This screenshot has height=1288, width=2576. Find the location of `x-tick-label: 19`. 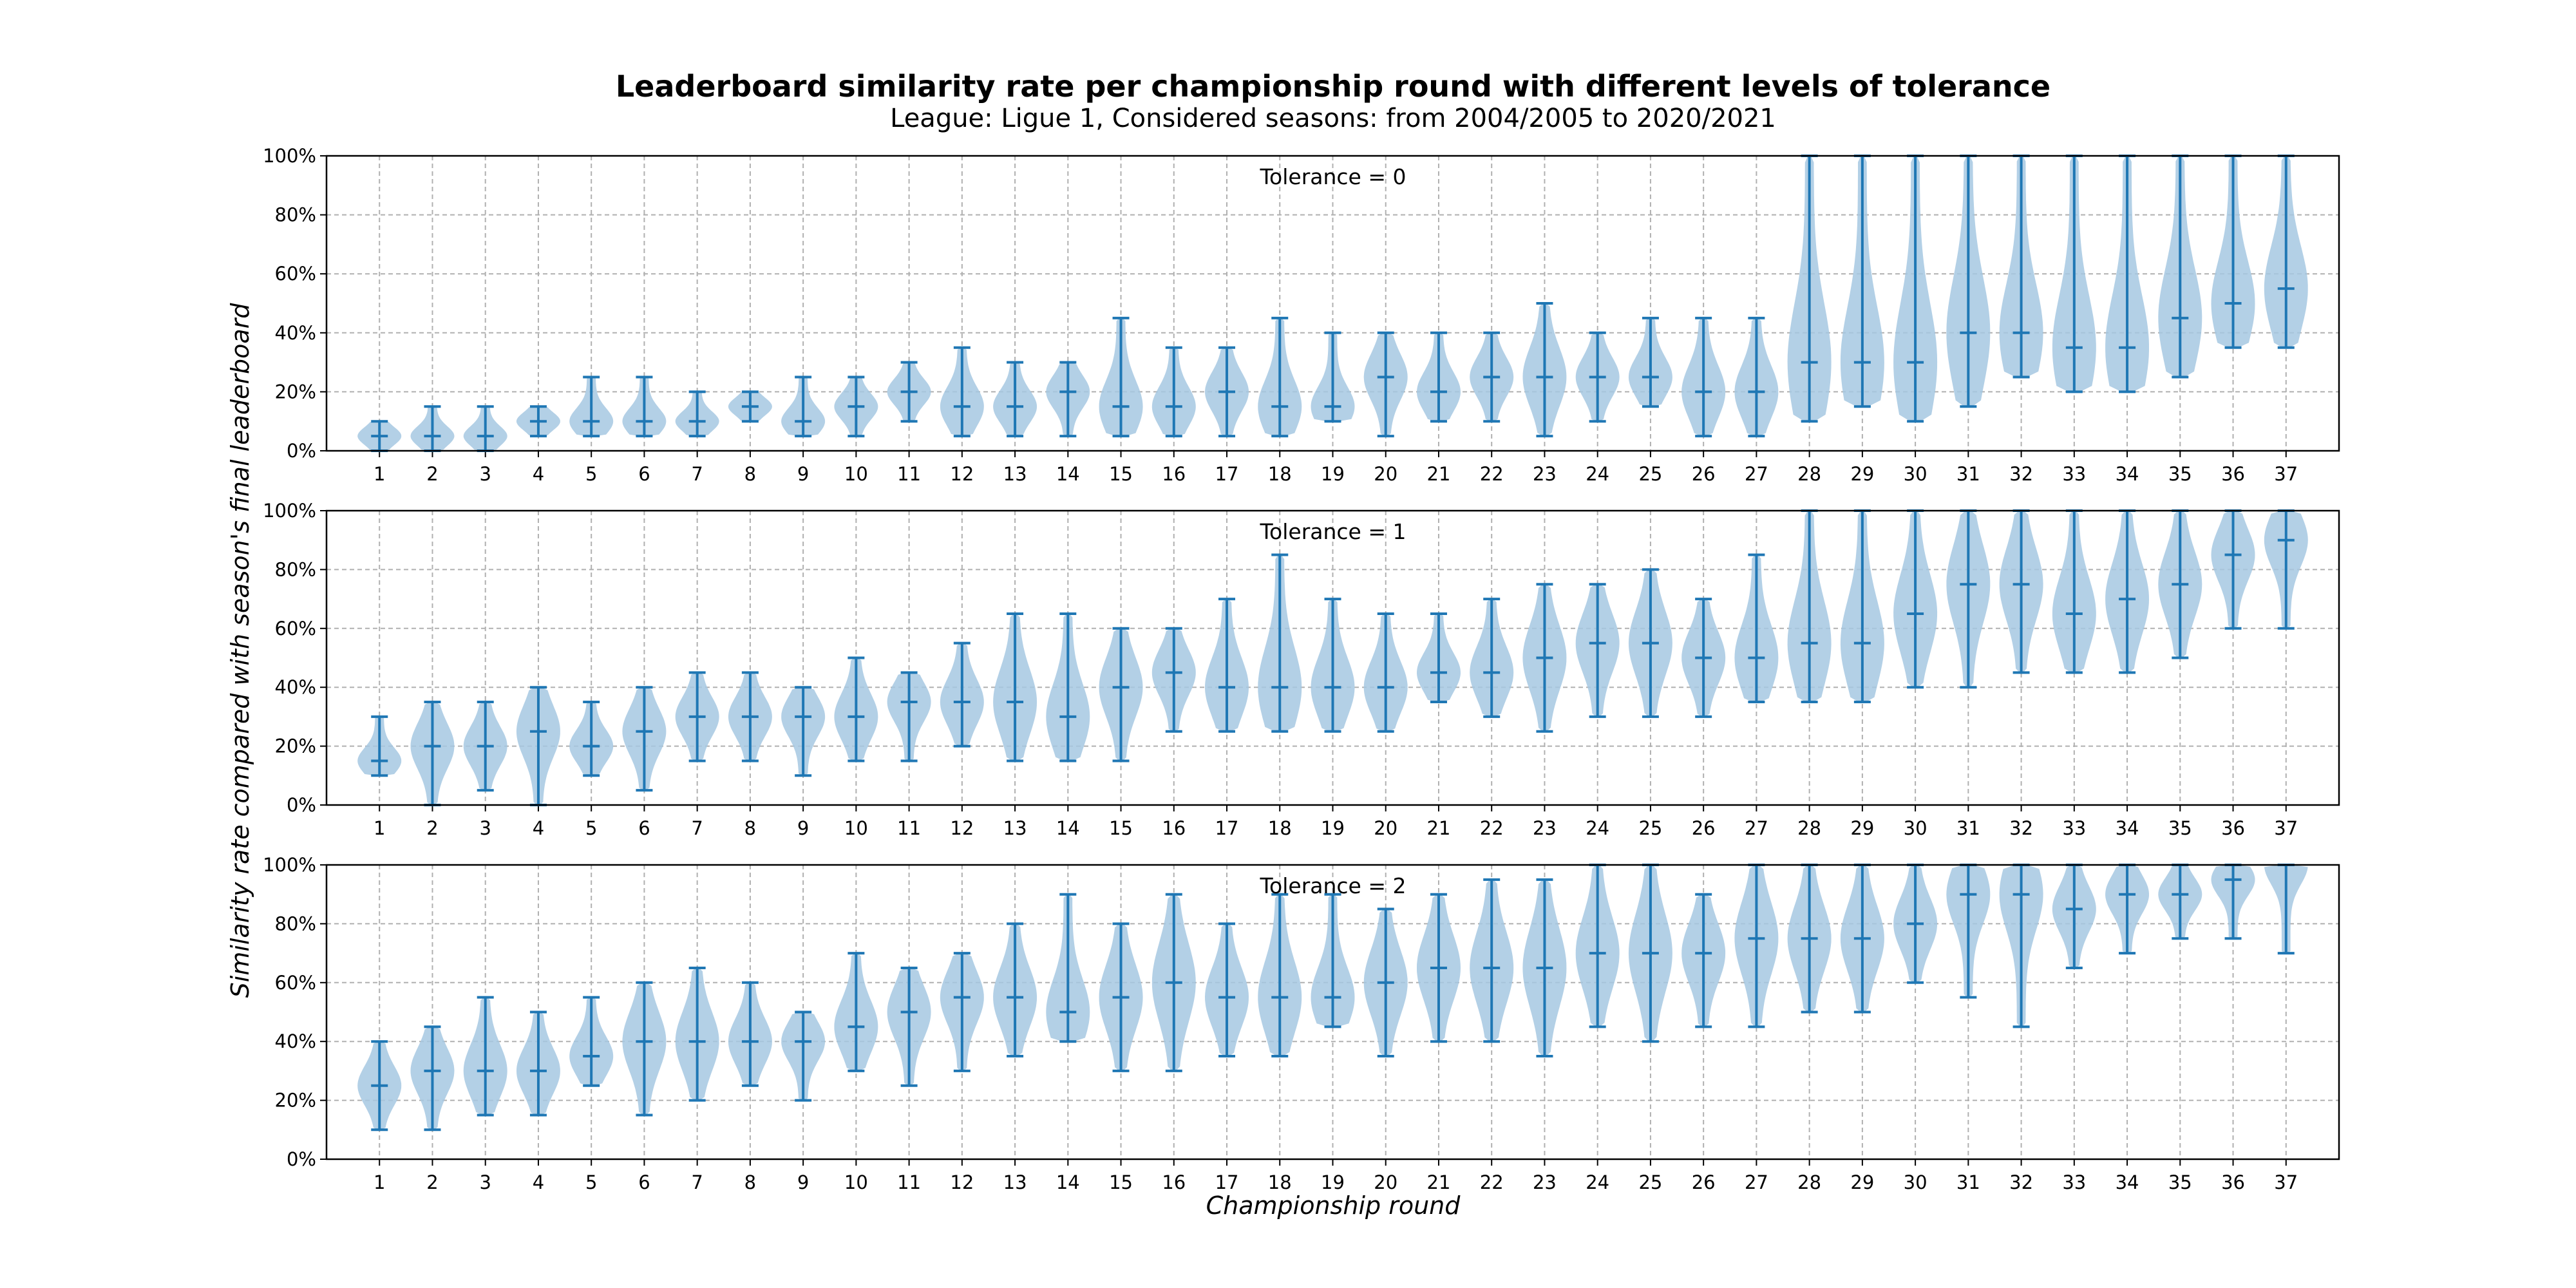

x-tick-label: 19 is located at coordinates (1333, 1182).